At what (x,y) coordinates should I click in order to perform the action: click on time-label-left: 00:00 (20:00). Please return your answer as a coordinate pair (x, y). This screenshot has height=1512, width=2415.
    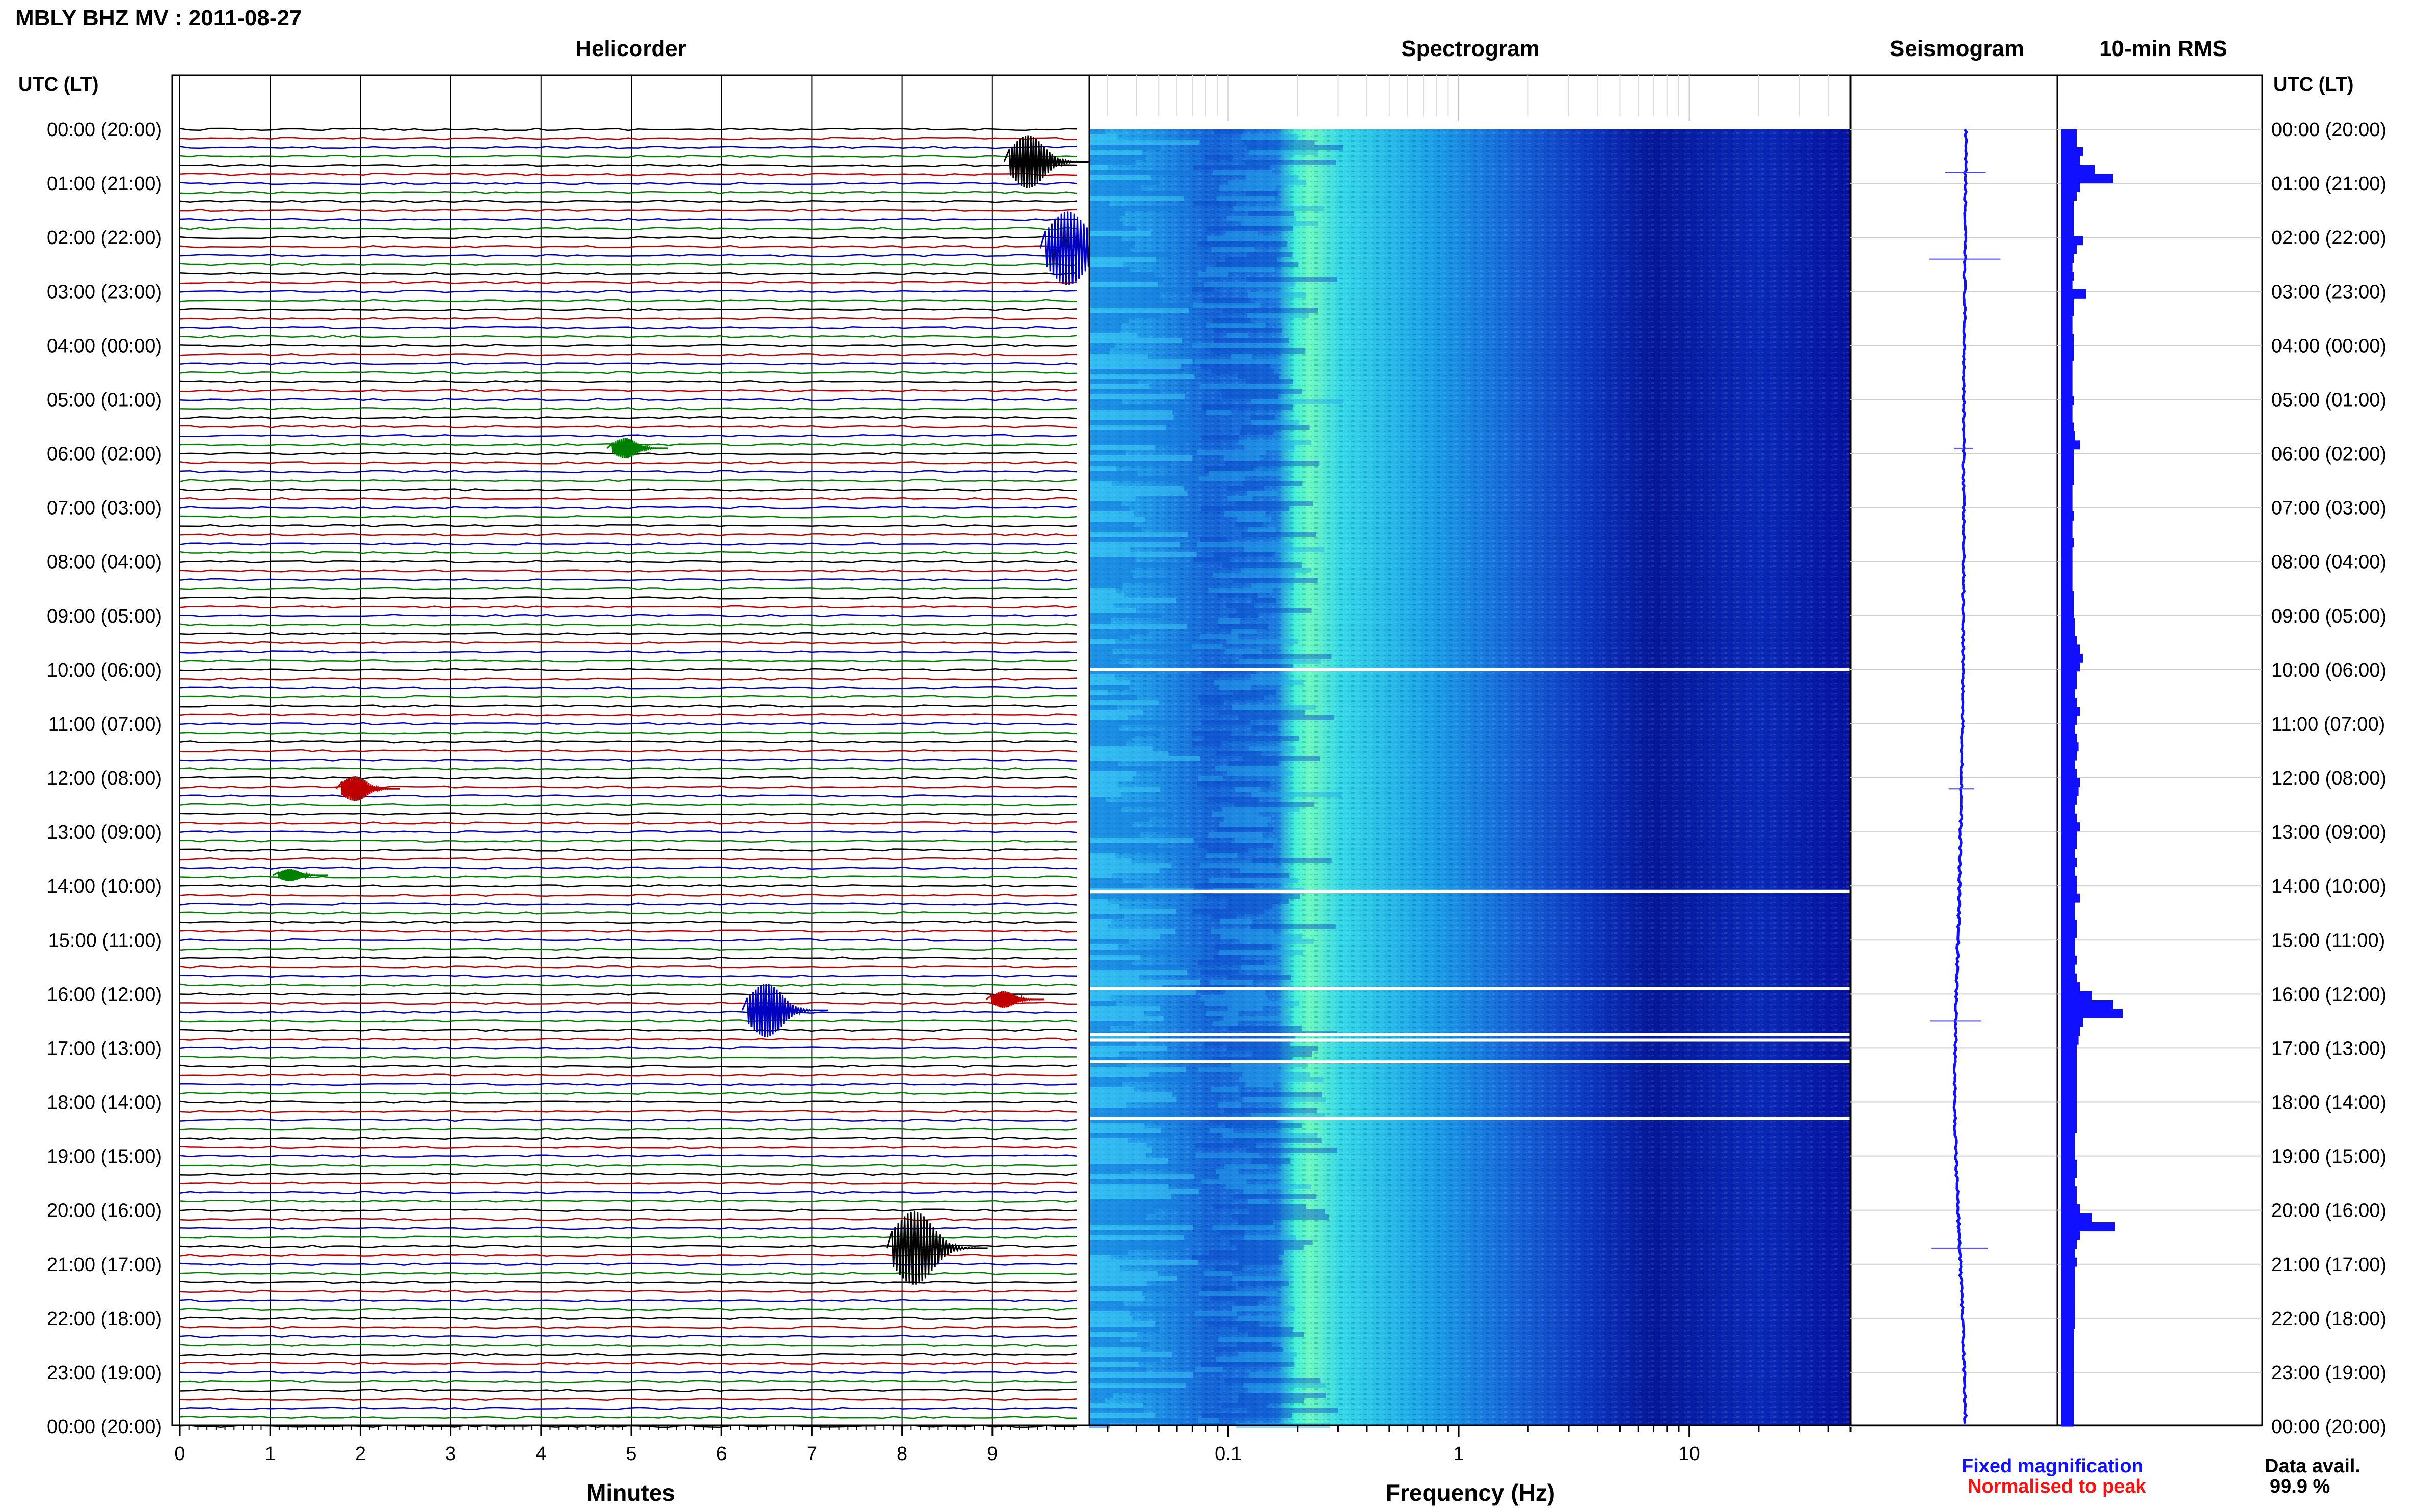
    Looking at the image, I should click on (104, 1427).